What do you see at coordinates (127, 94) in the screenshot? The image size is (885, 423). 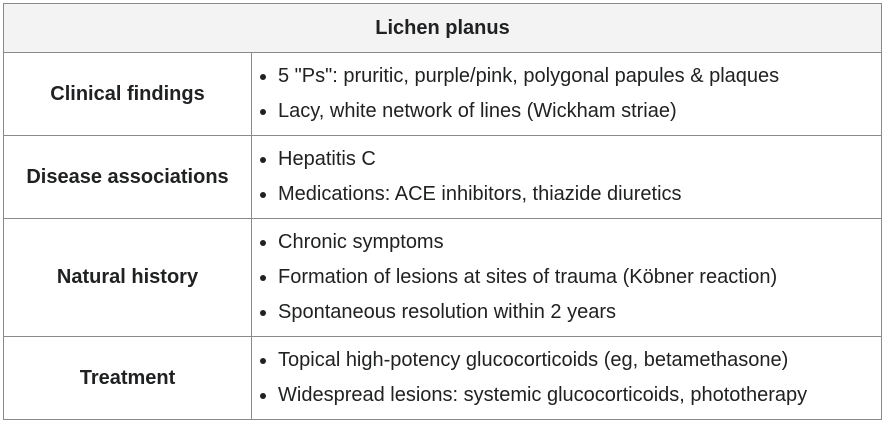 I see `row-label: Clinical findings` at bounding box center [127, 94].